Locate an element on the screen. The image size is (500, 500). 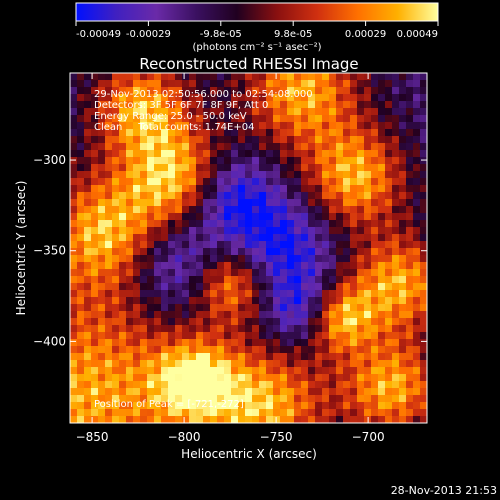
annotation-clean-counts: Clean Total counts: 1.74E+04 is located at coordinates (174, 127).